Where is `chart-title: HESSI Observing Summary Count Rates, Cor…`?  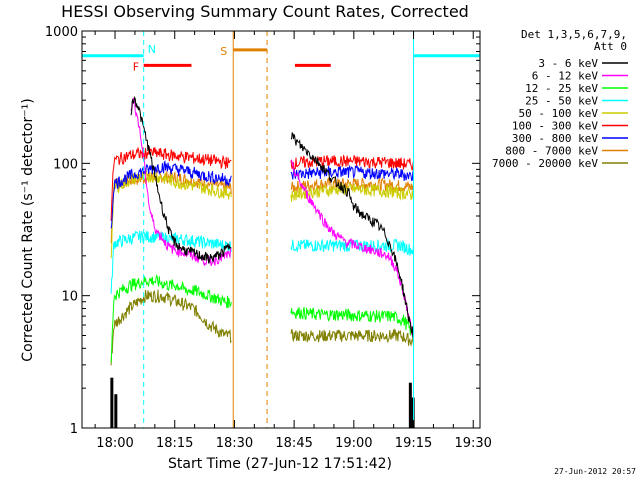 chart-title: HESSI Observing Summary Count Rates, Cor… is located at coordinates (265, 11).